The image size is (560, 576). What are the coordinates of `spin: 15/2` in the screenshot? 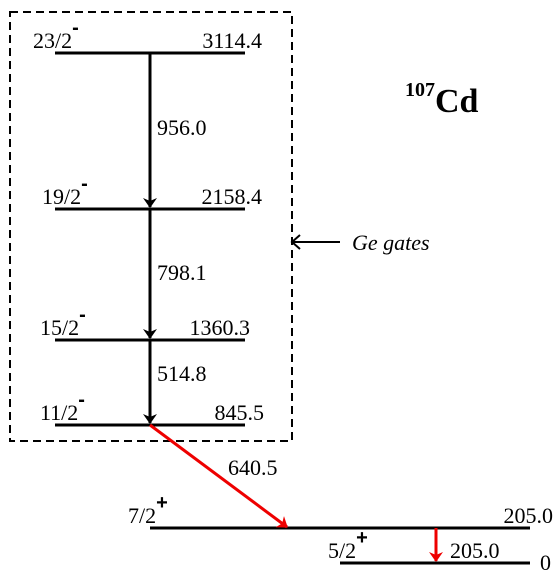 It's located at (59, 327).